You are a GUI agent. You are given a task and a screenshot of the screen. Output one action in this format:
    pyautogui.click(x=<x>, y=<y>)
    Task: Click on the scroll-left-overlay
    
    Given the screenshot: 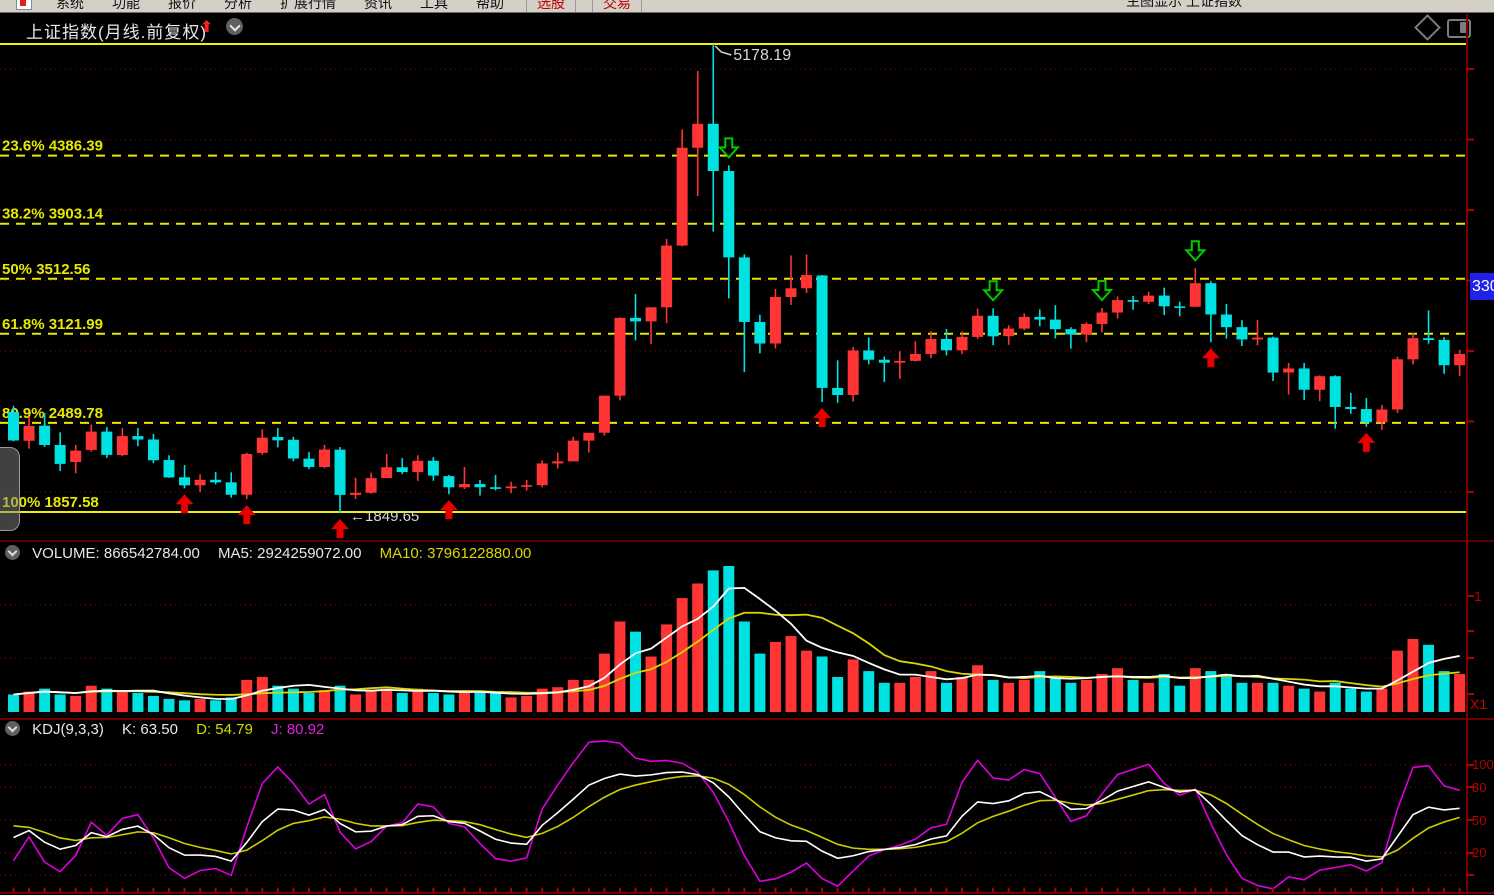 What is the action you would take?
    pyautogui.click(x=10, y=489)
    